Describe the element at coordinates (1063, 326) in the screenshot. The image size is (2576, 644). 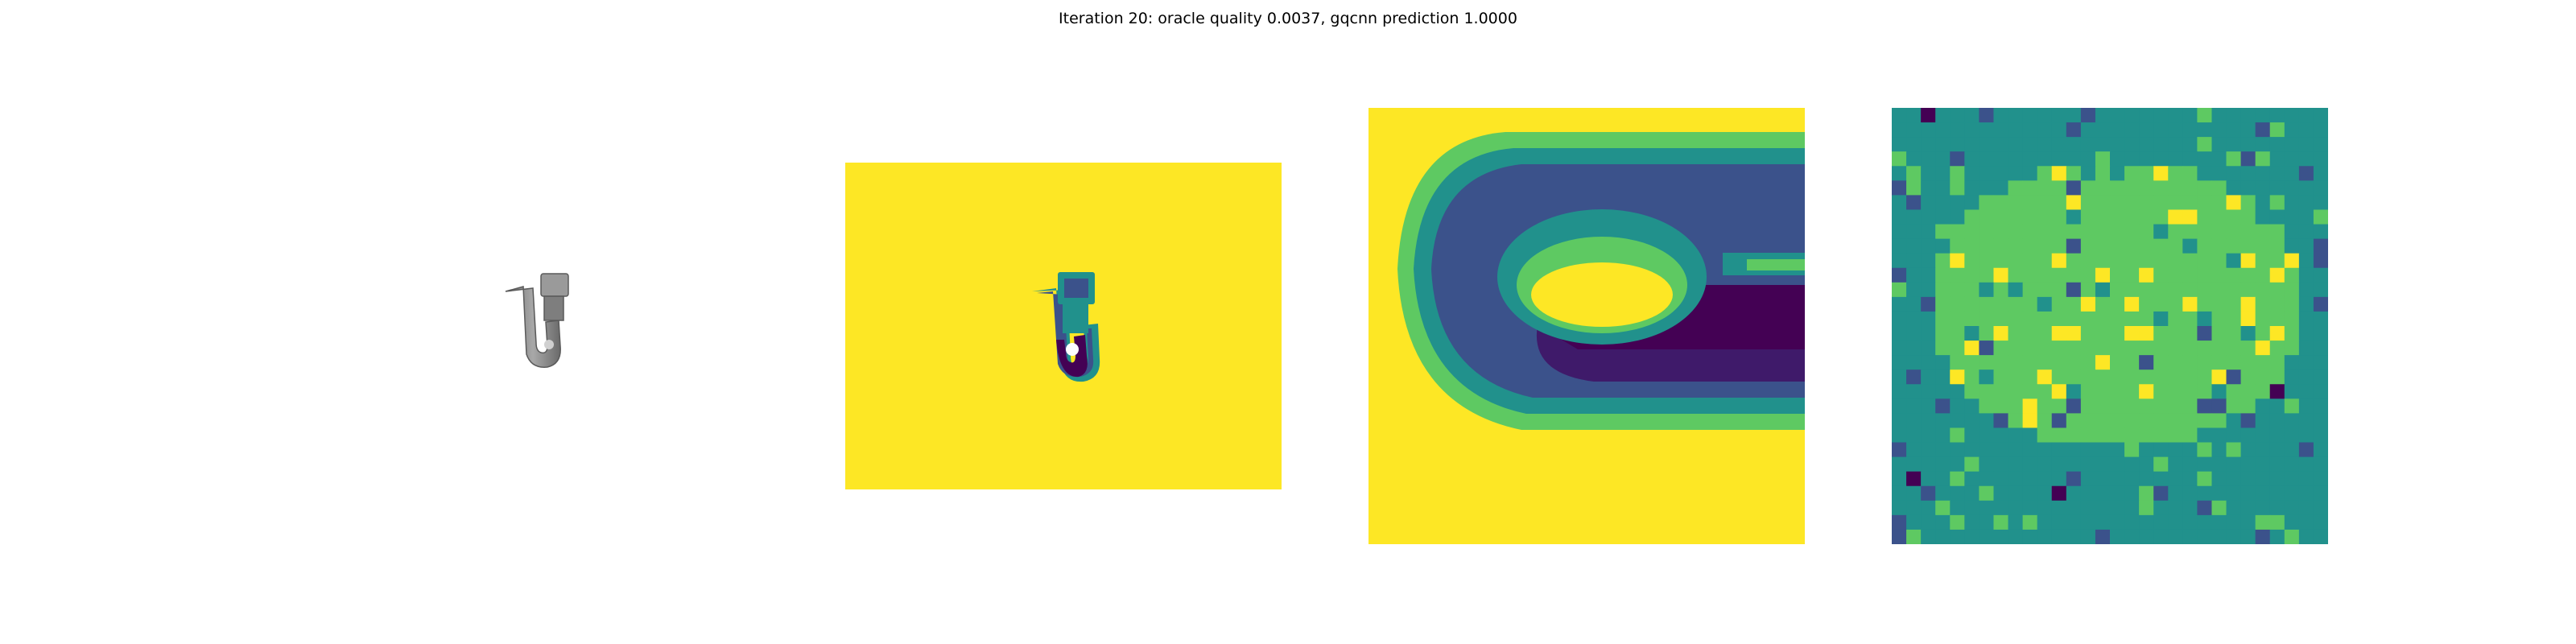
I see `depth-image` at that location.